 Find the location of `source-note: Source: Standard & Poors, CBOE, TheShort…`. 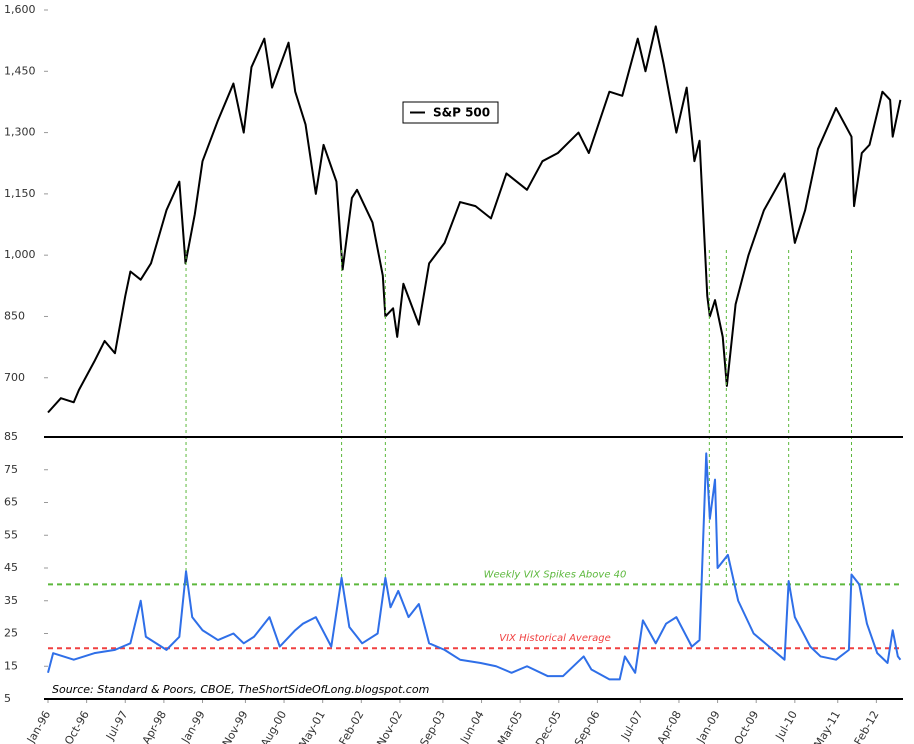

source-note: Source: Standard & Poors, CBOE, TheShort… is located at coordinates (240, 689).